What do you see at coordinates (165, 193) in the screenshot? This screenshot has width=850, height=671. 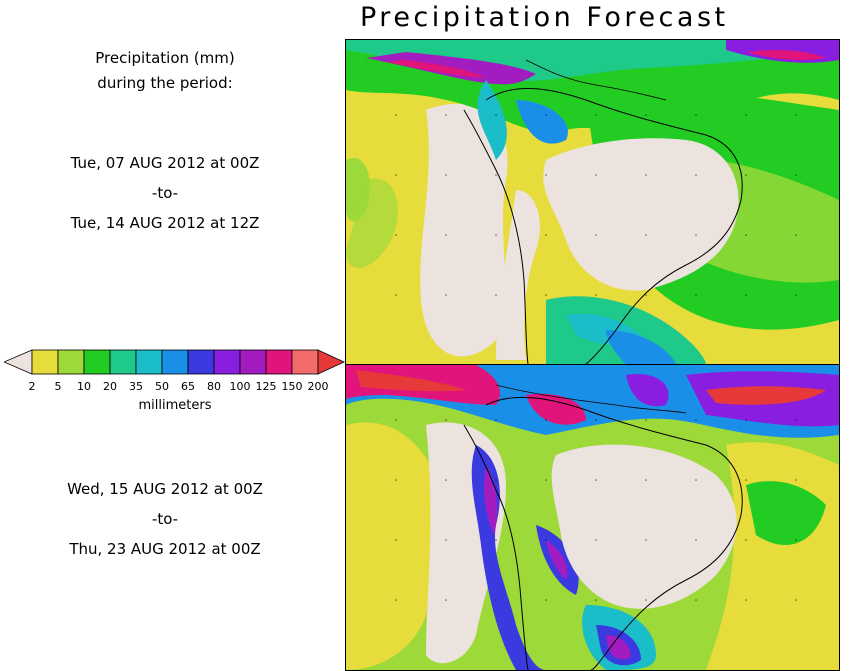 I see `period1-separator: -to-` at bounding box center [165, 193].